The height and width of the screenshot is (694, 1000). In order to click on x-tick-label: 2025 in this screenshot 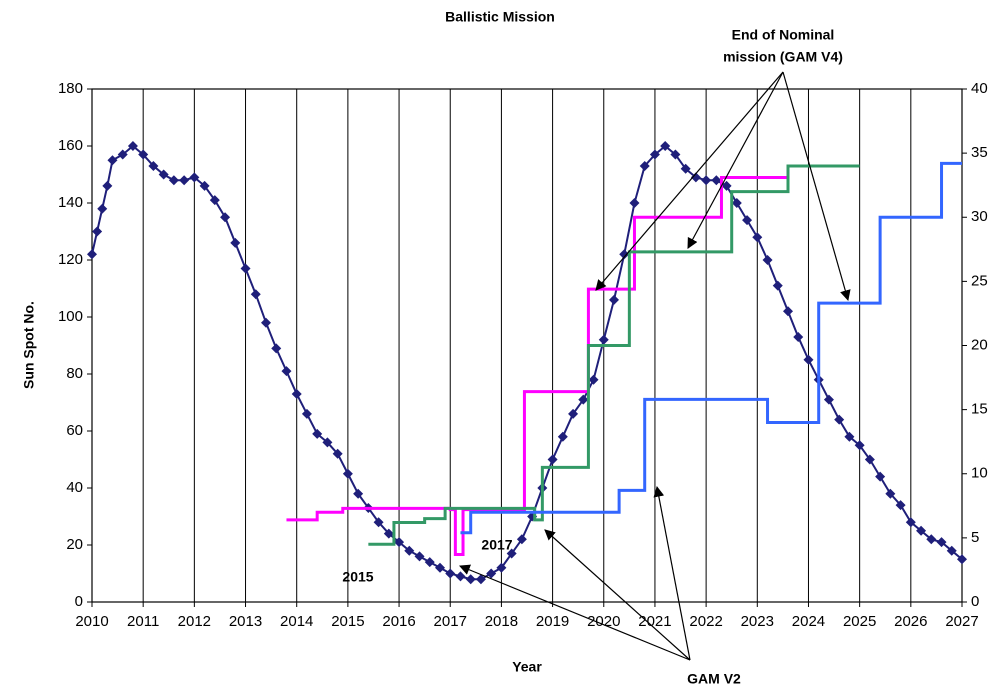, I will do `click(859, 621)`.